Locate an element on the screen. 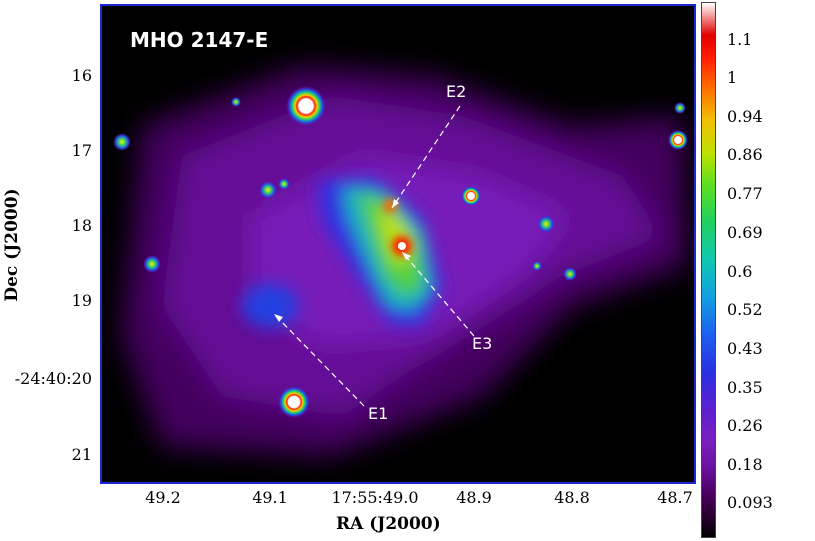 The image size is (815, 541). y-axis-label: Dec (J2000) is located at coordinates (12, 245).